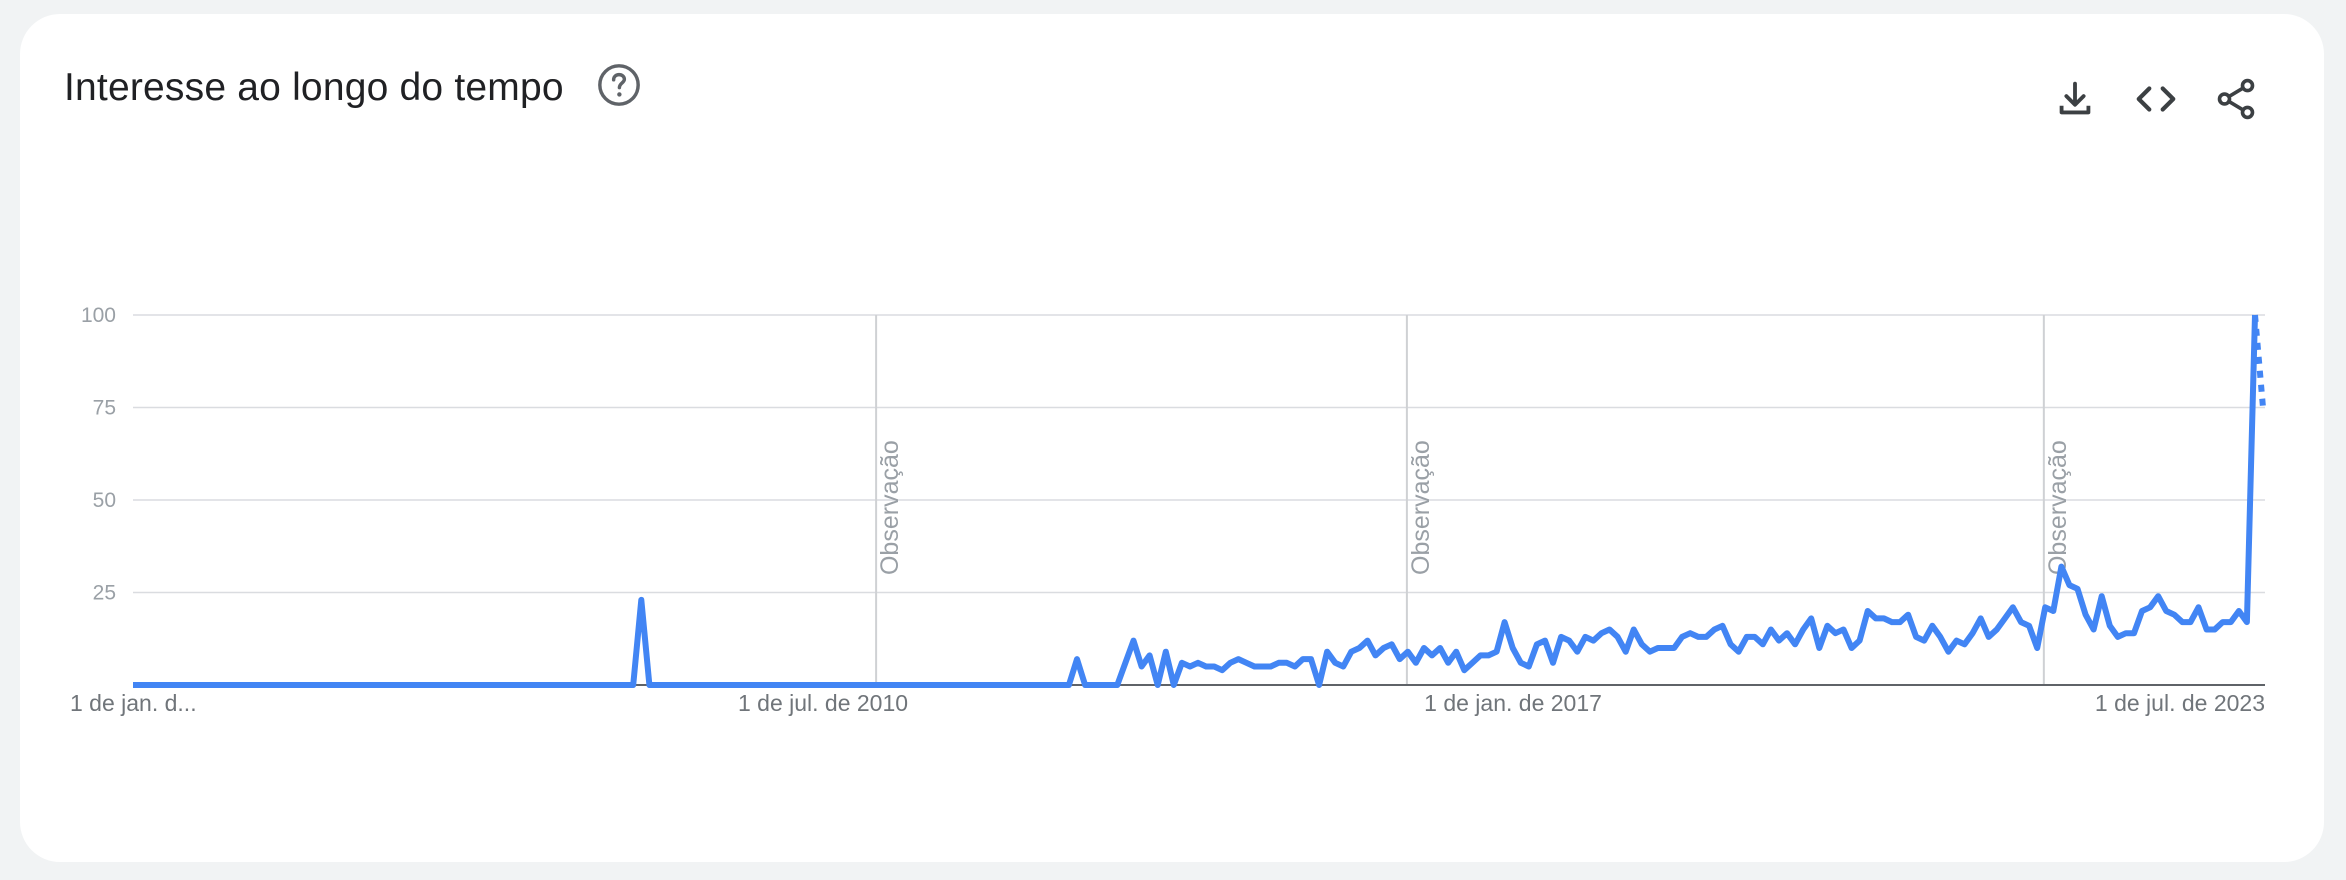 Image resolution: width=2346 pixels, height=880 pixels. I want to click on chart-title: Interesse ao longo do tempo, so click(314, 87).